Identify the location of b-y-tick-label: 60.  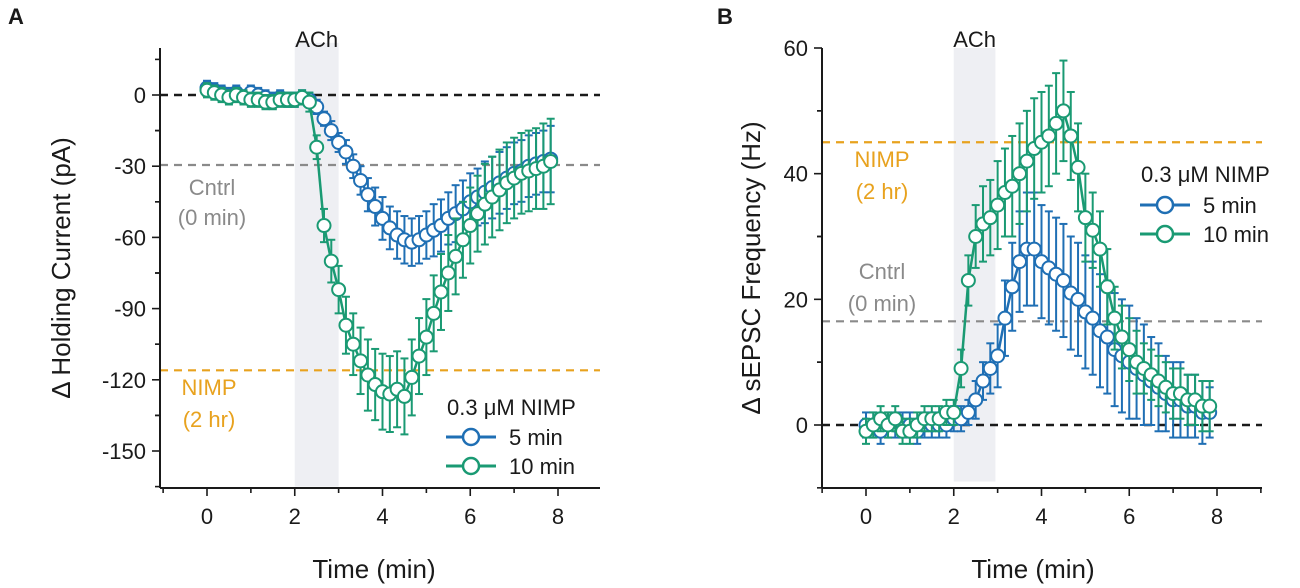
(796, 48).